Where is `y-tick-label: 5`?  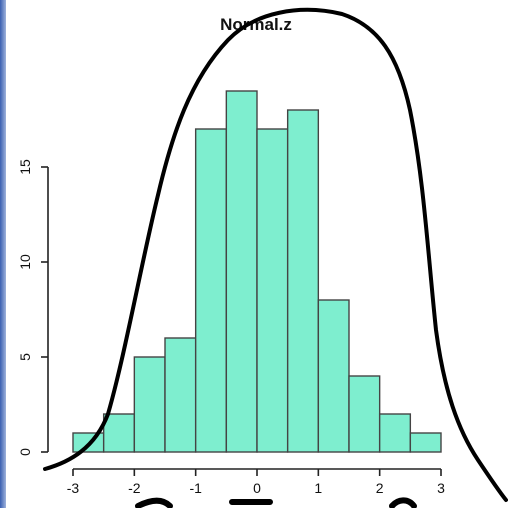 y-tick-label: 5 is located at coordinates (25, 357).